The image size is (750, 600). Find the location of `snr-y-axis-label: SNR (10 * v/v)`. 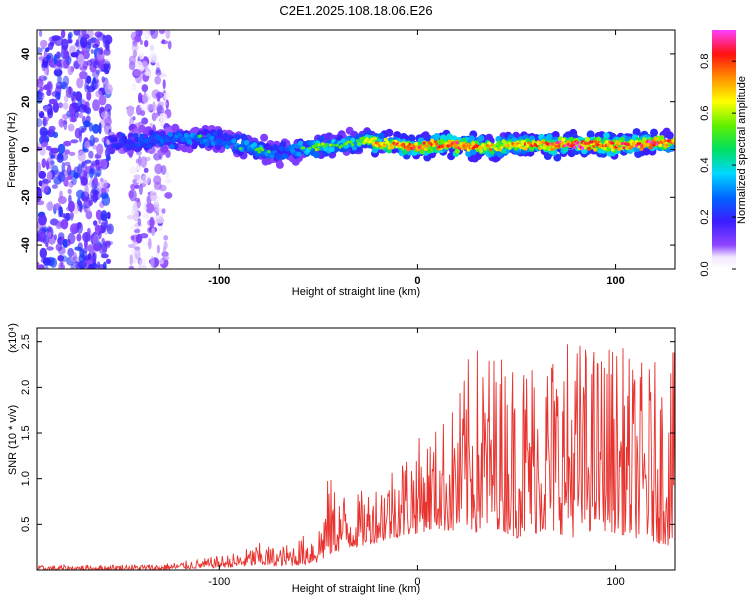

snr-y-axis-label: SNR (10 * v/v) is located at coordinates (13, 440).